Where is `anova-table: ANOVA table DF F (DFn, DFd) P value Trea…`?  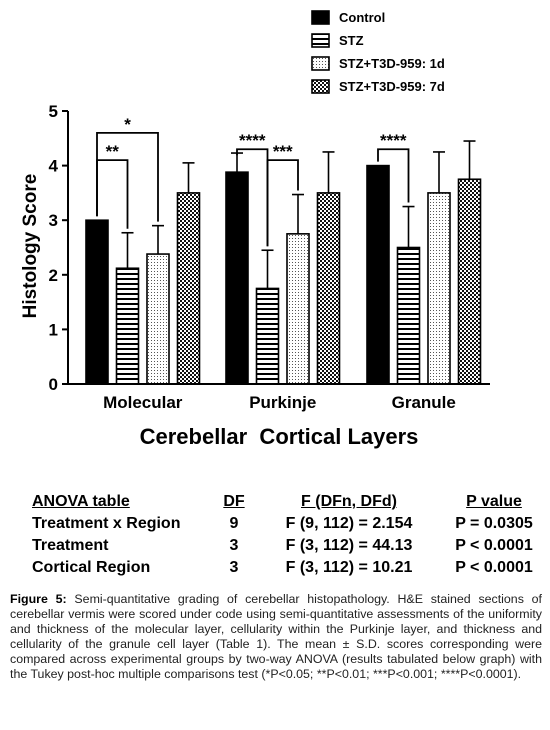
anova-table: ANOVA table DF F (DFn, DFd) P value Trea… is located at coordinates (288, 535).